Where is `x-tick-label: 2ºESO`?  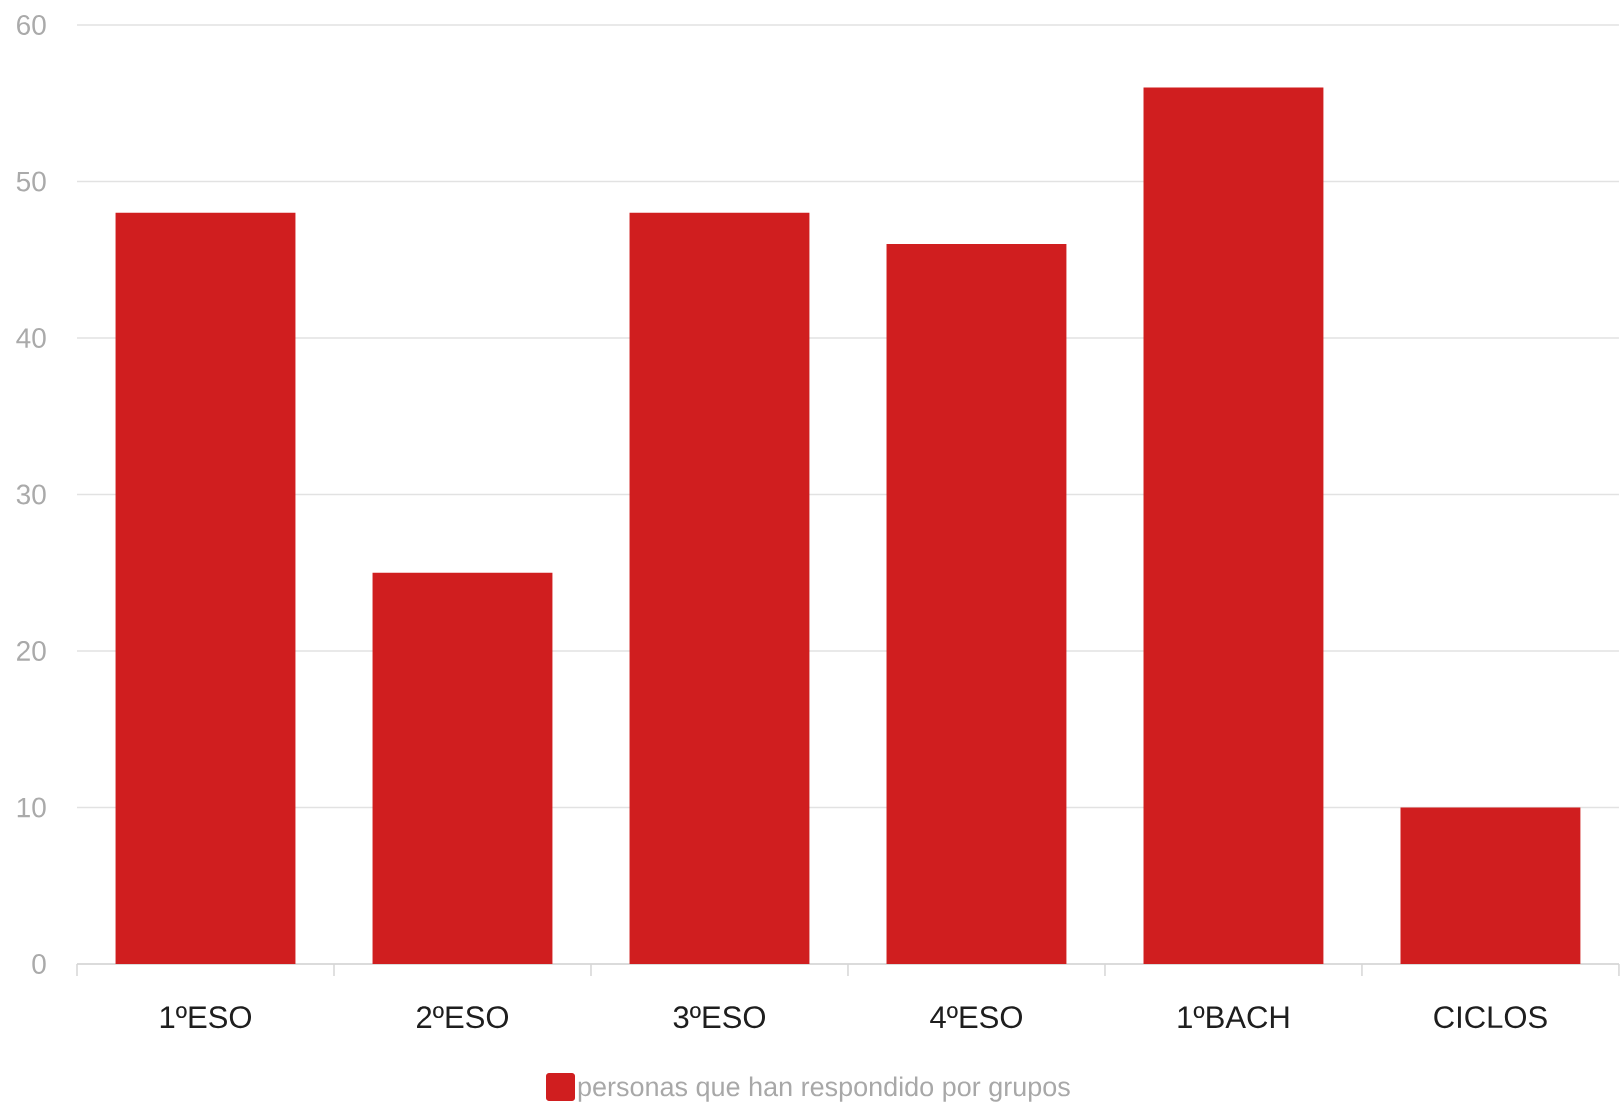 x-tick-label: 2ºESO is located at coordinates (463, 1017).